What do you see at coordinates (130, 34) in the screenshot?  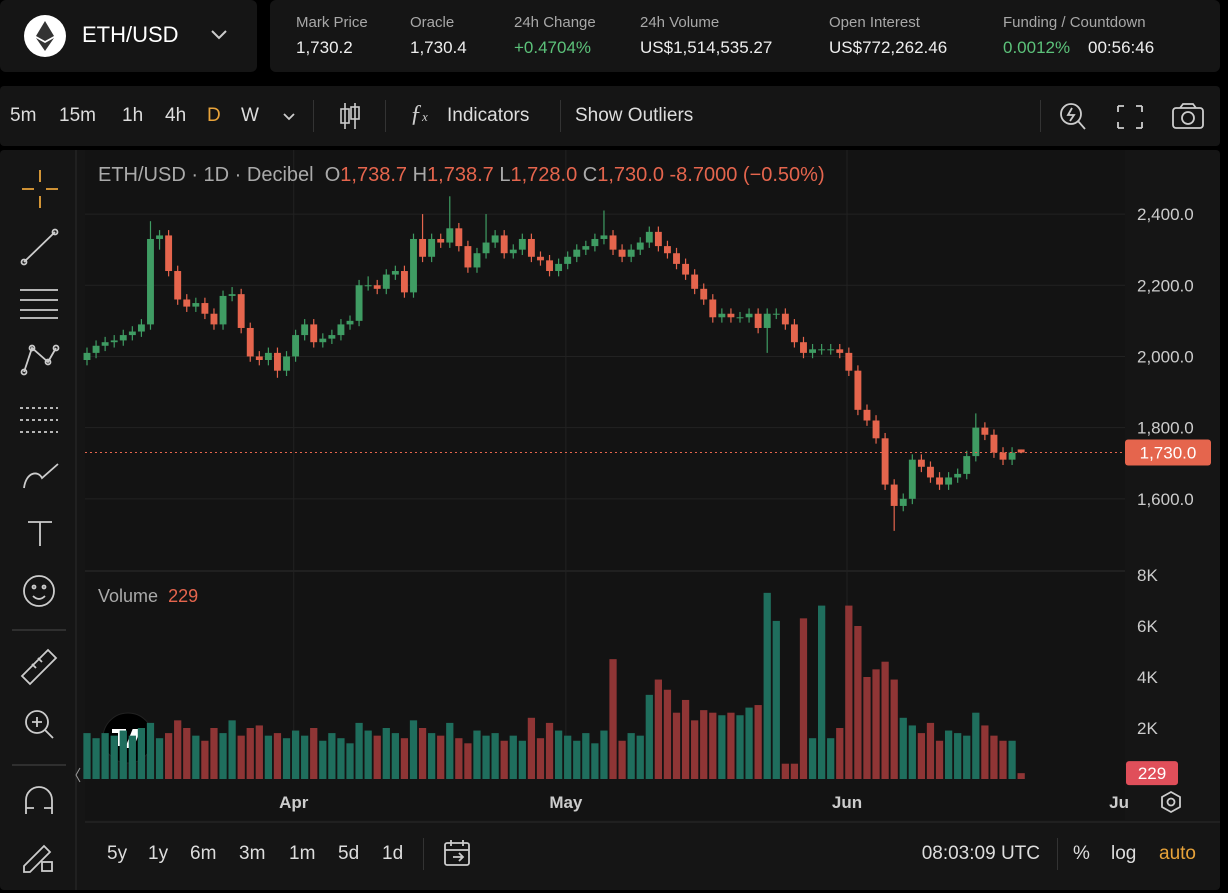 I see `symbol: ETH/USD` at bounding box center [130, 34].